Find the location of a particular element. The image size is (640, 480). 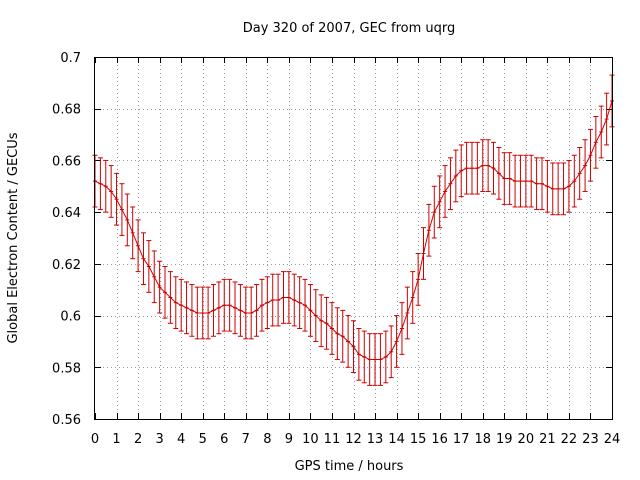

x-tick-label: 8 is located at coordinates (267, 439).